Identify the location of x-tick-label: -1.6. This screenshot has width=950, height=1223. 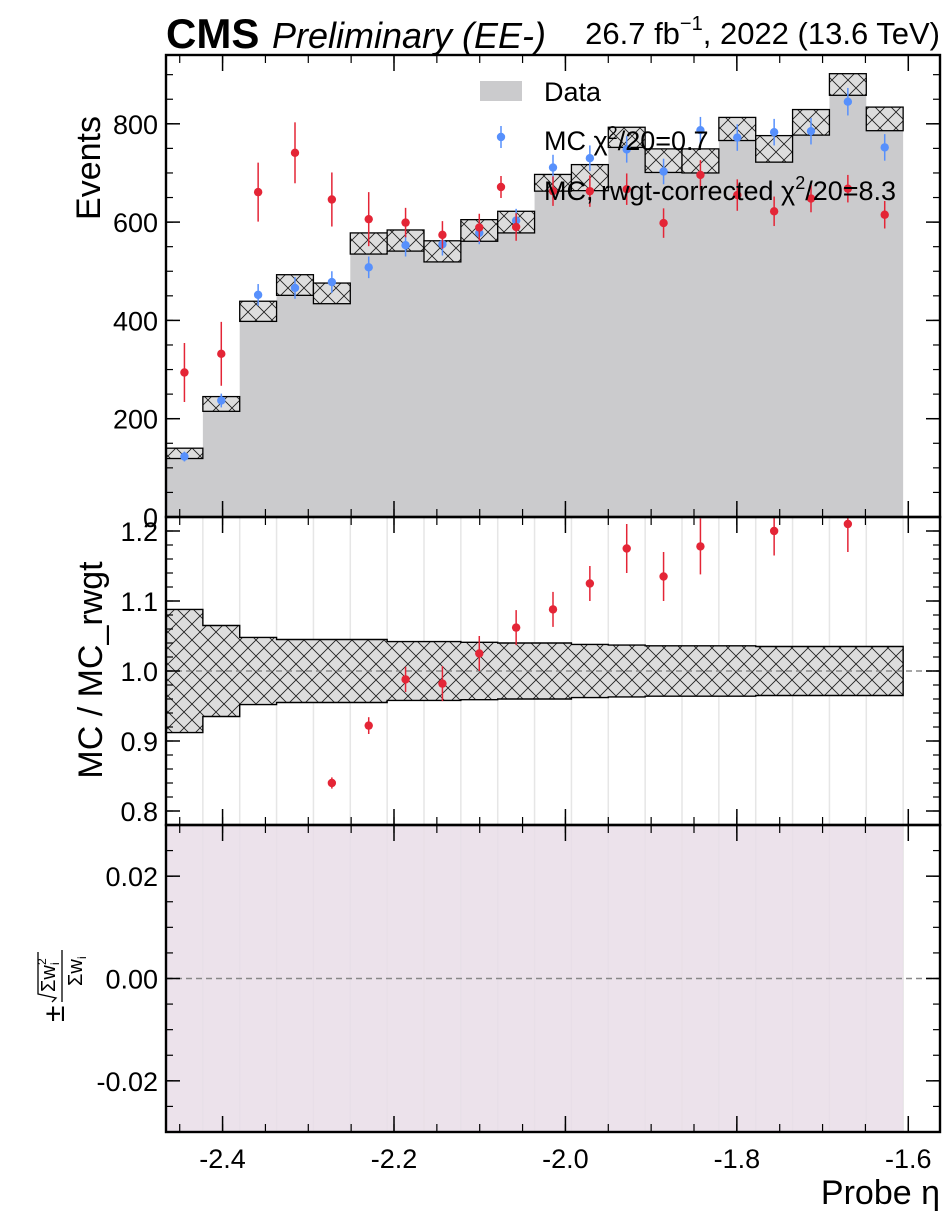
(908, 1159).